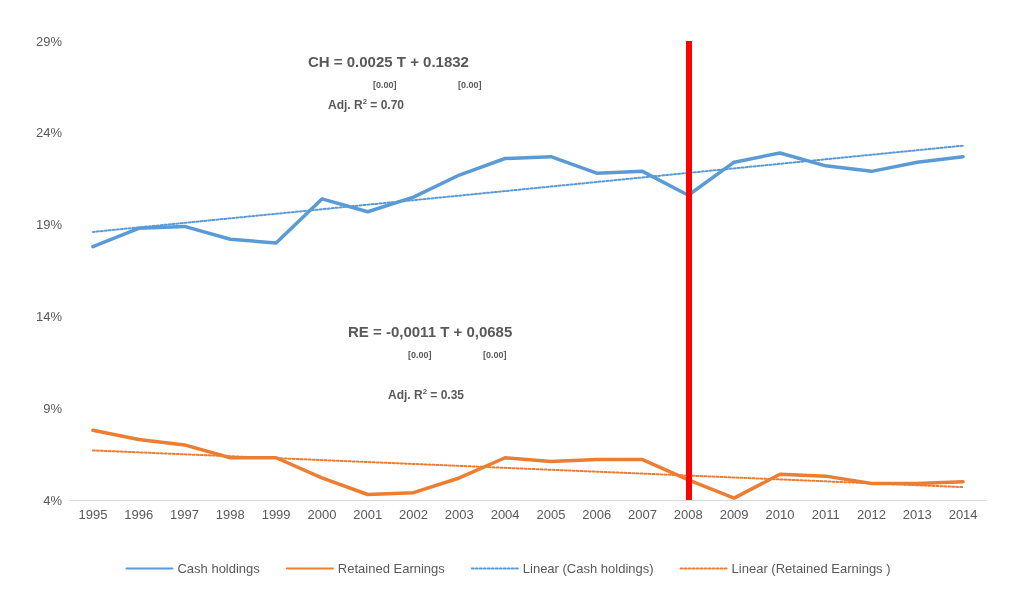 The height and width of the screenshot is (597, 1017). What do you see at coordinates (642, 514) in the screenshot?
I see `x-tick-label: 2007` at bounding box center [642, 514].